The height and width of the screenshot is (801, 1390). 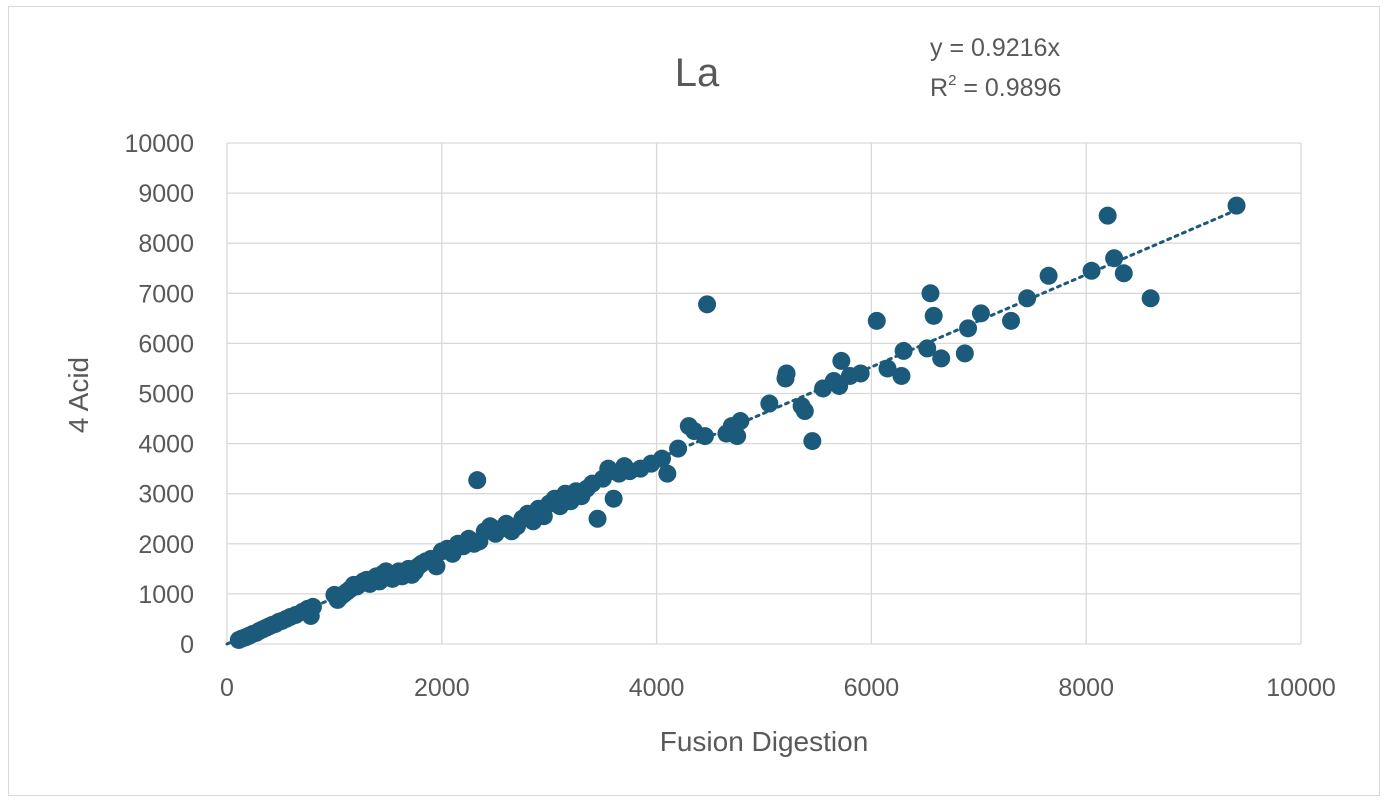 What do you see at coordinates (995, 48) in the screenshot?
I see `trendline-equation: y = 0.9216x` at bounding box center [995, 48].